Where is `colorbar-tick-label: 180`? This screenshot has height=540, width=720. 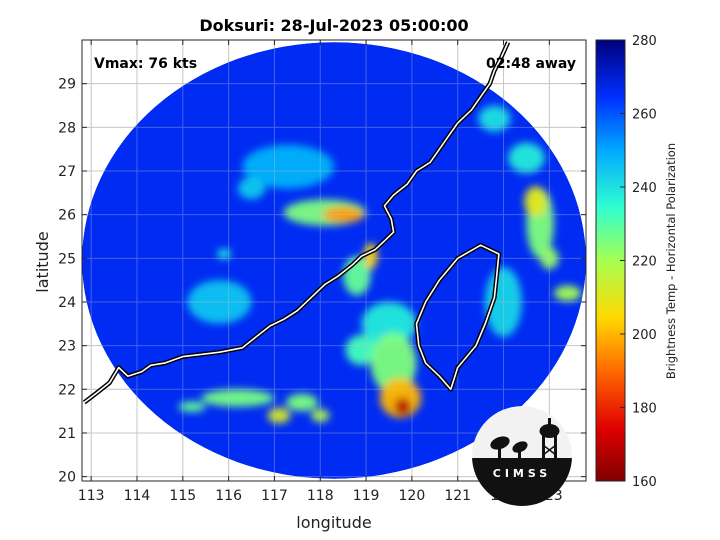 colorbar-tick-label: 180 is located at coordinates (644, 409).